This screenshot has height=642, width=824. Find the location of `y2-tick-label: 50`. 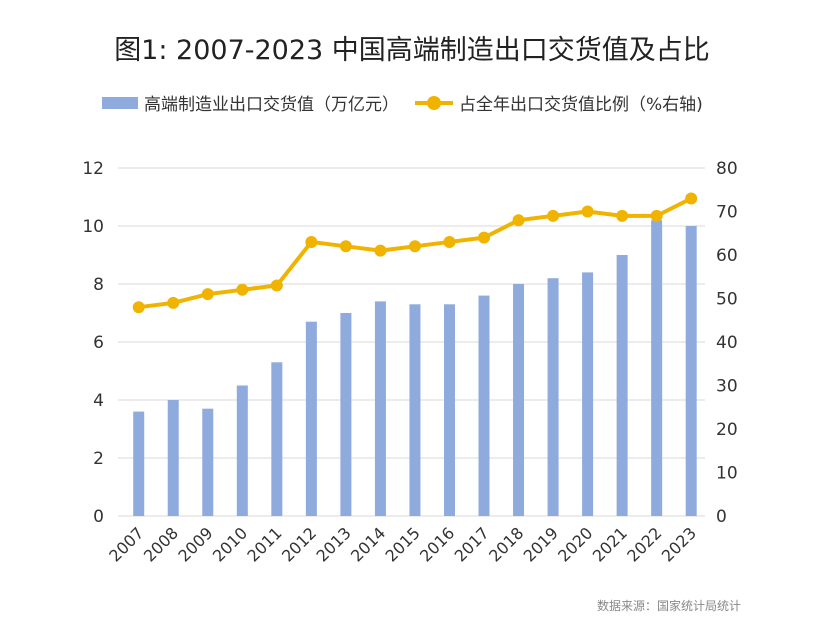

y2-tick-label: 50 is located at coordinates (727, 300).